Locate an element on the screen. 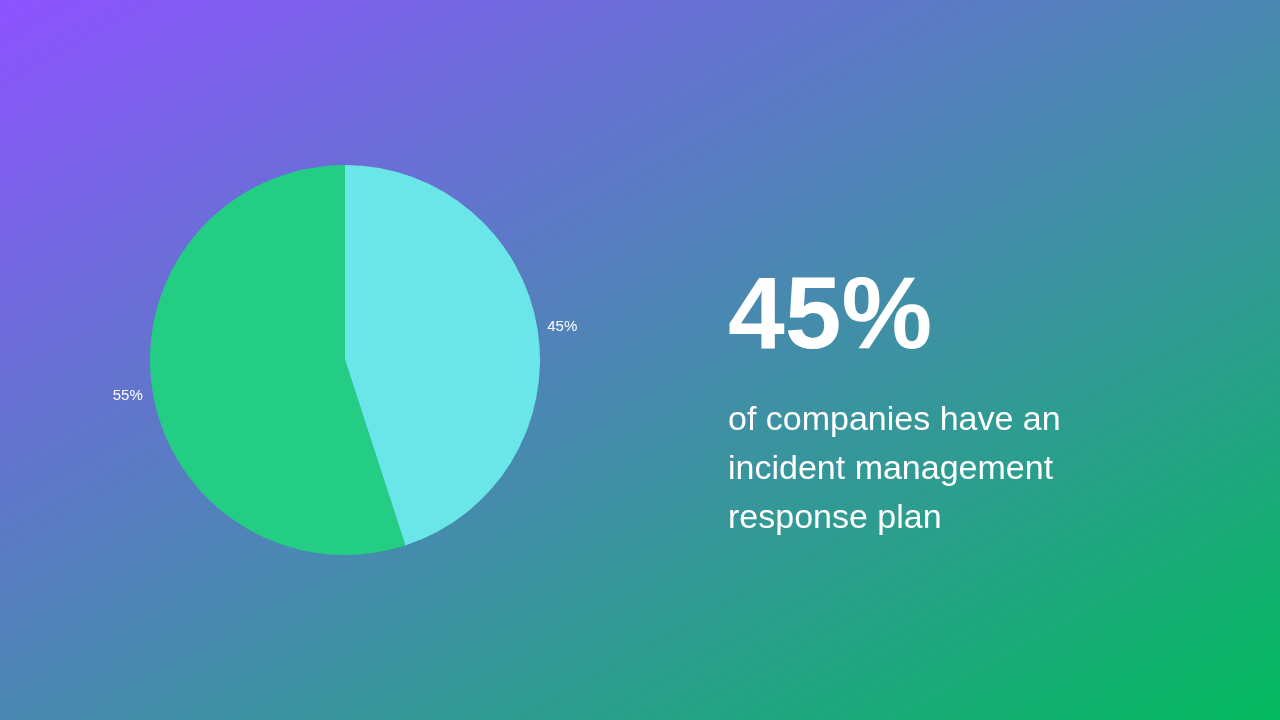 Image resolution: width=1280 pixels, height=720 pixels. text: of companies have an incident management response plan is located at coordinates (894, 467).